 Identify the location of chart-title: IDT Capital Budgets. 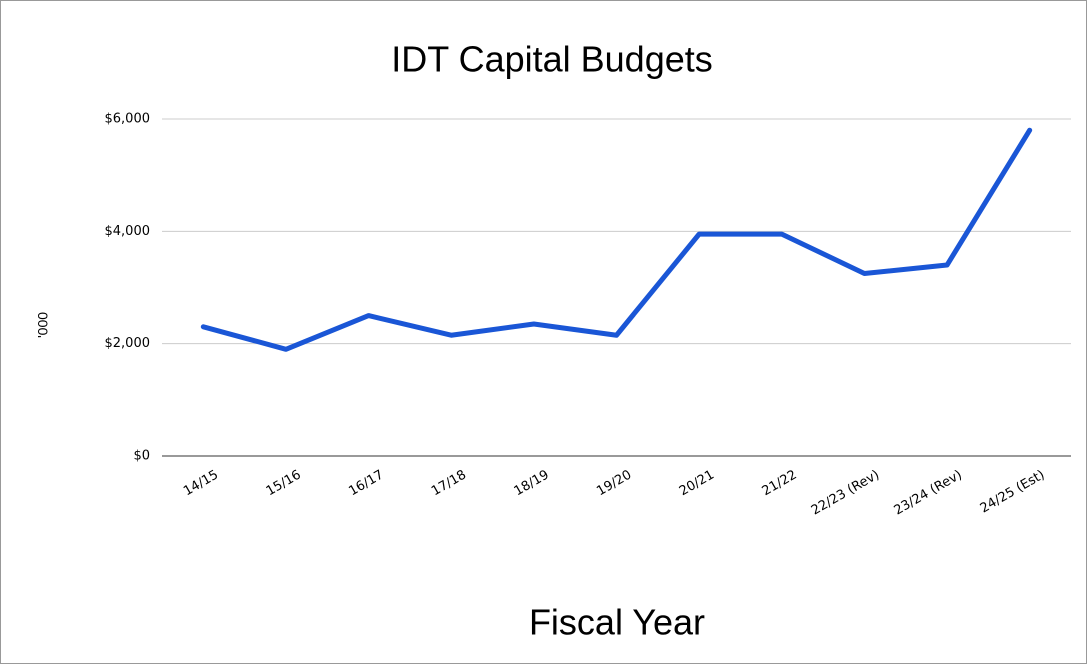
(552, 59).